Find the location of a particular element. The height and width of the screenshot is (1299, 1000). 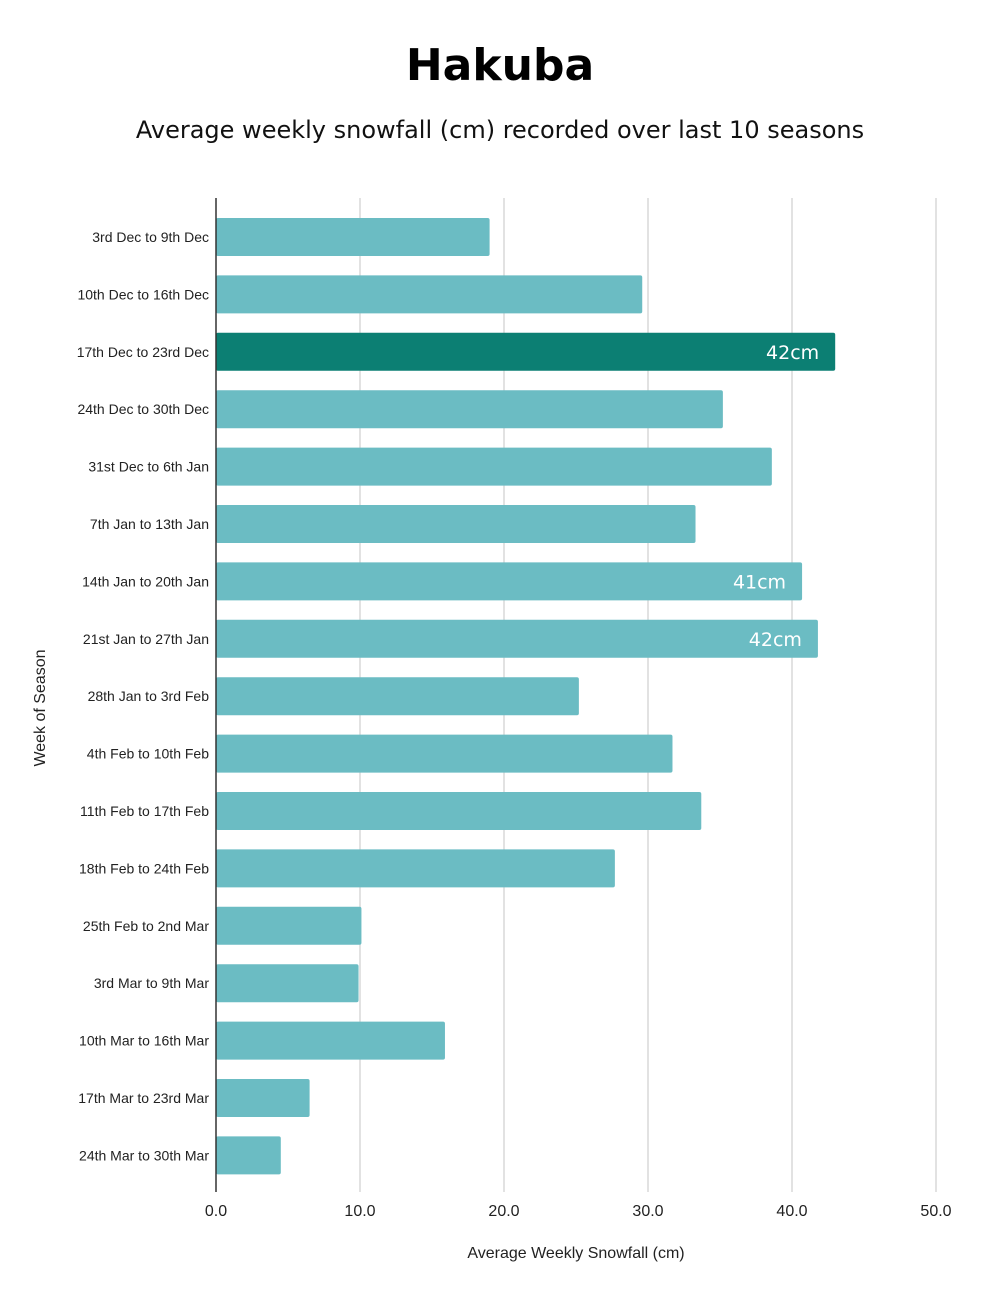

category-label: 10th Dec to 16th Dec is located at coordinates (143, 294).